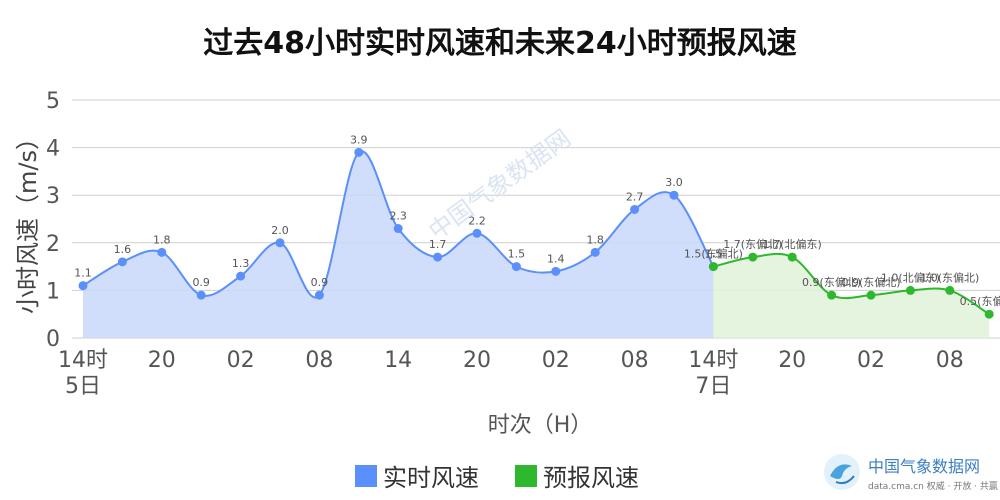 This screenshot has width=1000, height=500. I want to click on realtime-data-label: 2.7, so click(635, 196).